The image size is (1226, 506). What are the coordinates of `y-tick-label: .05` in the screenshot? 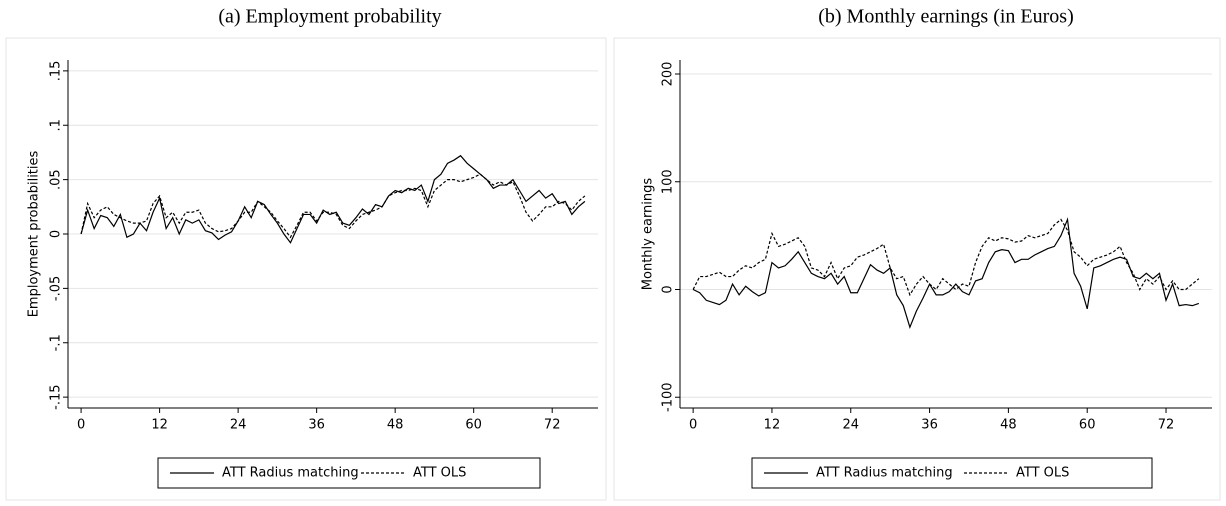 It's located at (56, 179).